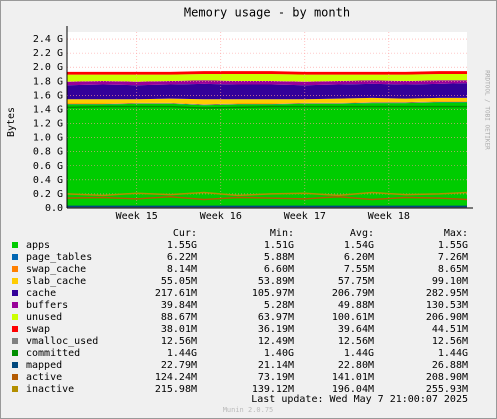  What do you see at coordinates (44, 377) in the screenshot?
I see `legend-label: active` at bounding box center [44, 377].